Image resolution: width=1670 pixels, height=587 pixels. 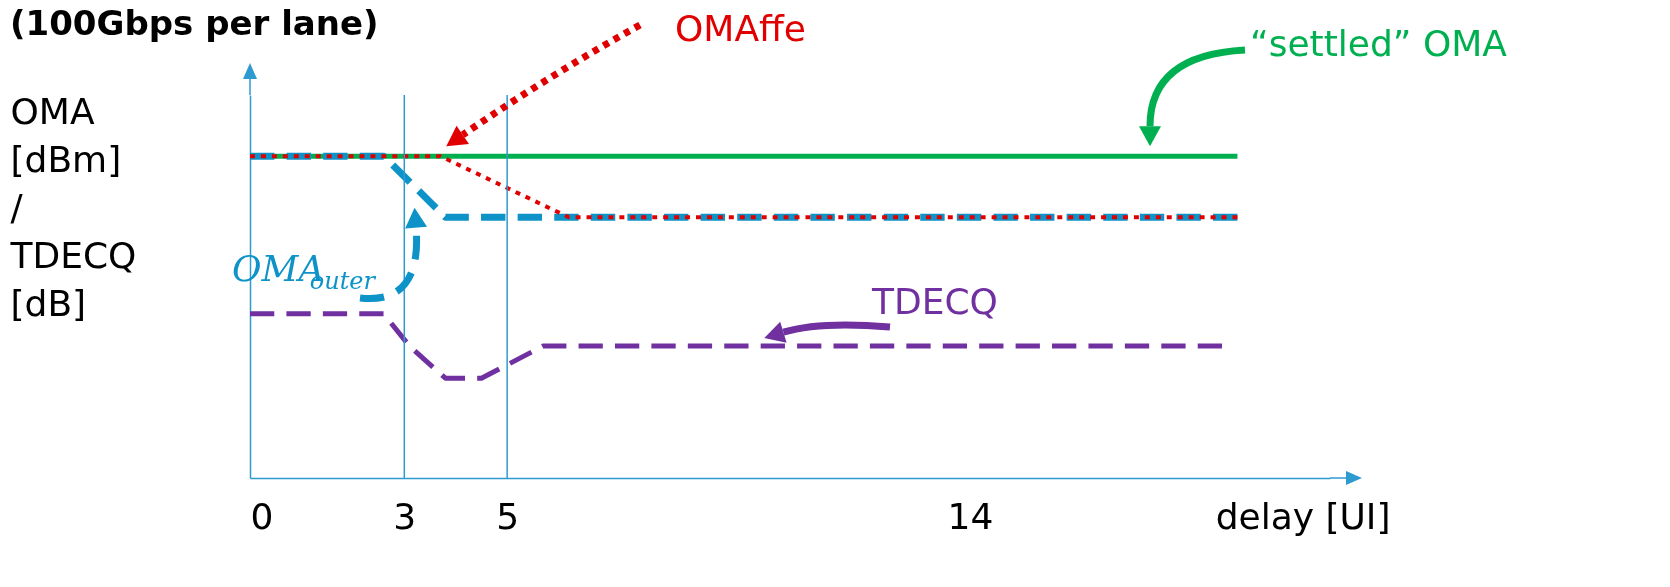 I want to click on x-axis-title: delay [UI], so click(x=1303, y=516).